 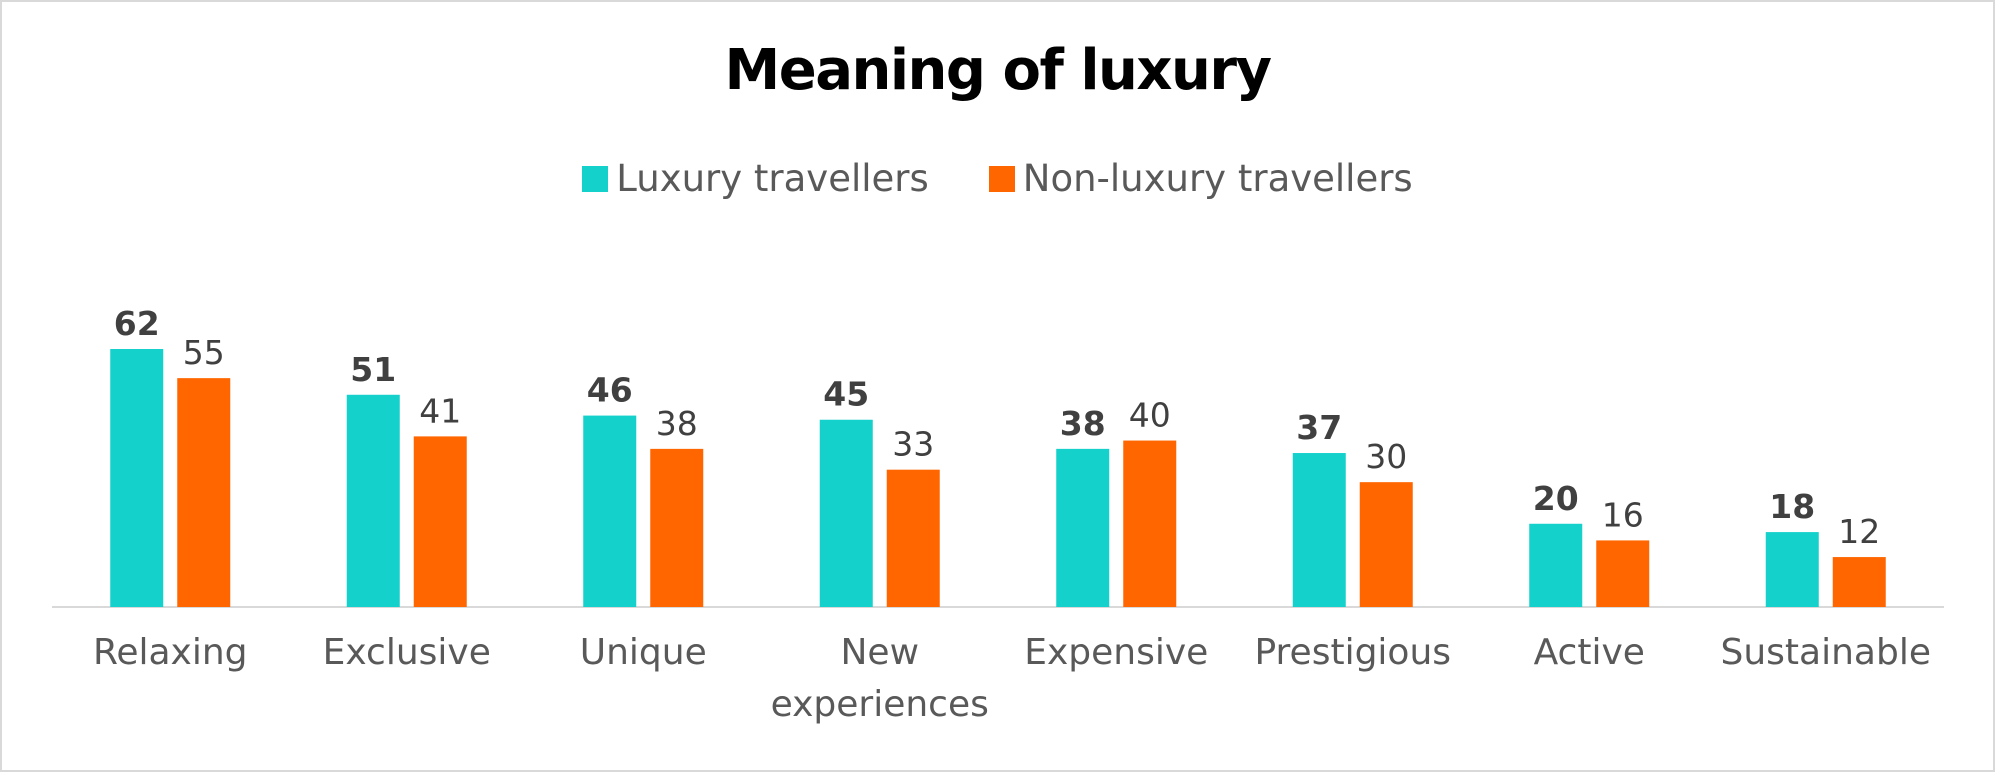 I want to click on data-label-non-luxury-unique: 38, so click(x=677, y=423).